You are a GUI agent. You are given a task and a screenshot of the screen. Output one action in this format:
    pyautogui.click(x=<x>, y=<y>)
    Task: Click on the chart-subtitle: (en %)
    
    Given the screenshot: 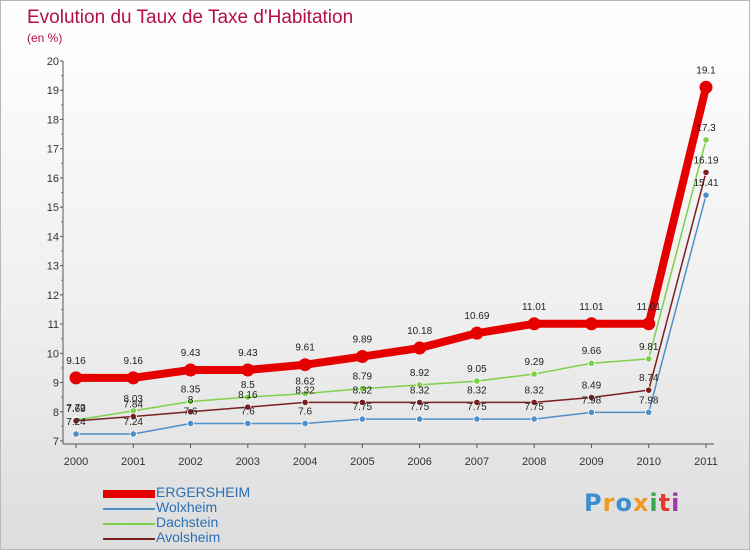 What is the action you would take?
    pyautogui.click(x=45, y=38)
    